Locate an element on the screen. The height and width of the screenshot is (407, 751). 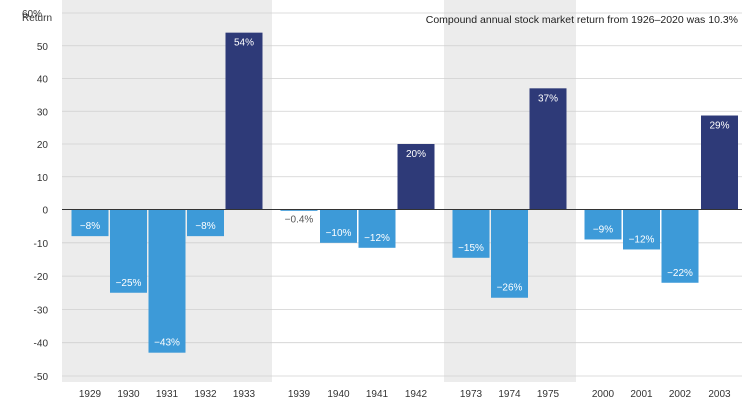
y-tick-label: 30 is located at coordinates (43, 112).